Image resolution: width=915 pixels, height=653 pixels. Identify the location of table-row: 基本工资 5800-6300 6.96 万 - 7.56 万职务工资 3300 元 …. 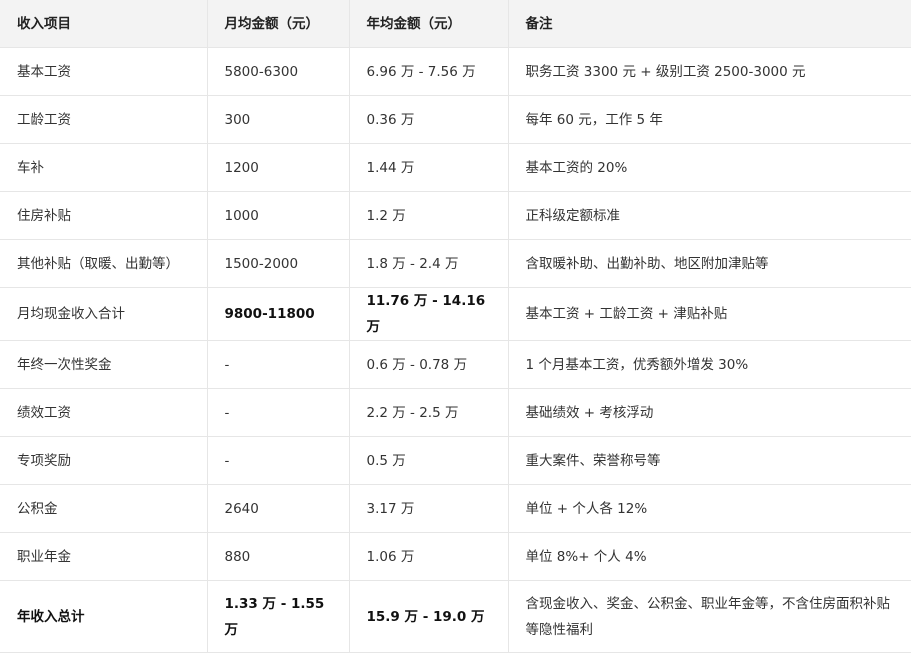
(455, 71).